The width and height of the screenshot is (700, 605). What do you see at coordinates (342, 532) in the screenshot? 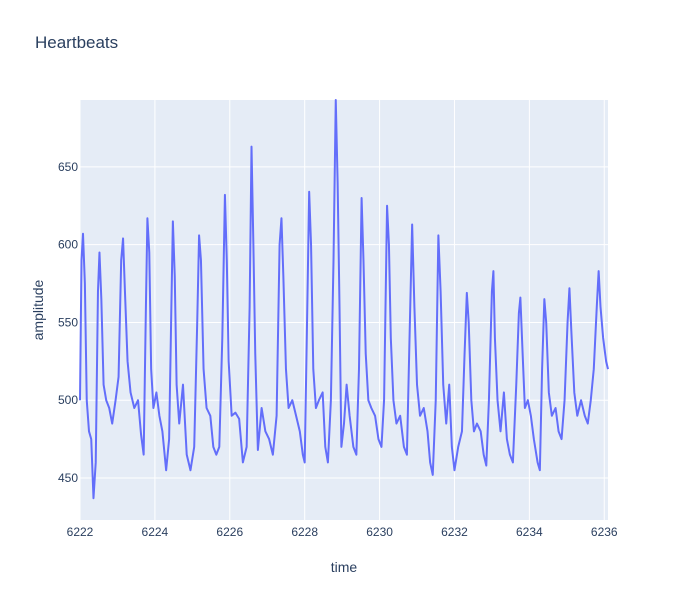
I see `x-axis-ticks: 6222 6224 6226 6228 6230 6232 6234 6236` at bounding box center [342, 532].